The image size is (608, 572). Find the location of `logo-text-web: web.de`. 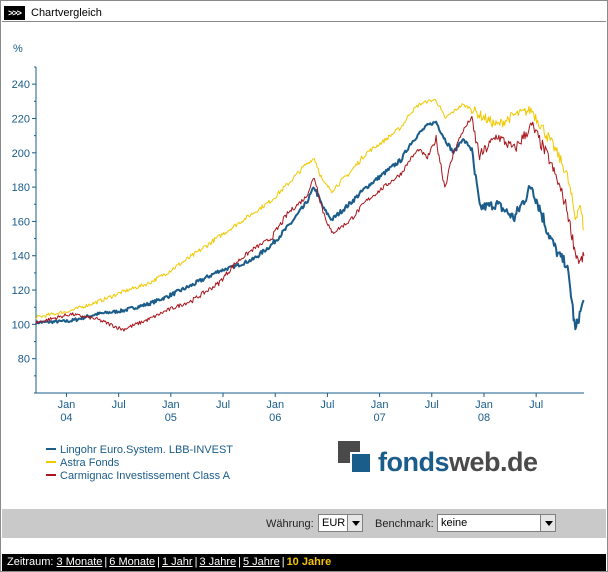

logo-text-web: web.de is located at coordinates (493, 462).